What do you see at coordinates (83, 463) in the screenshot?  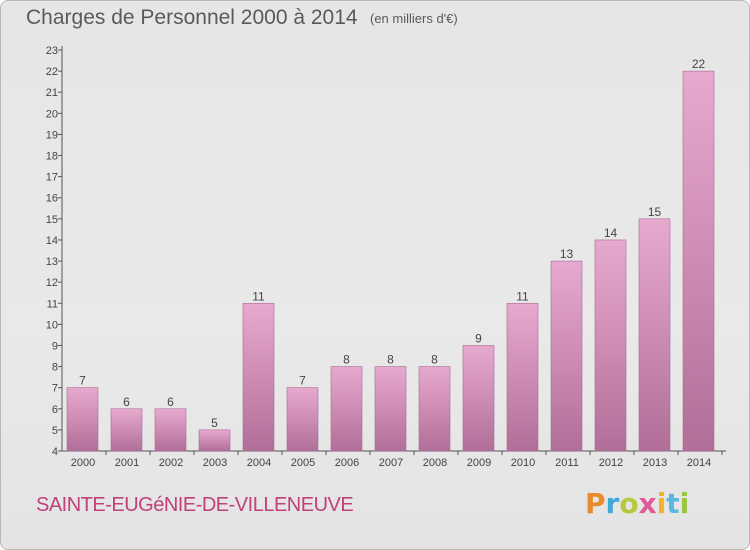 I see `x-tick-label: 2000` at bounding box center [83, 463].